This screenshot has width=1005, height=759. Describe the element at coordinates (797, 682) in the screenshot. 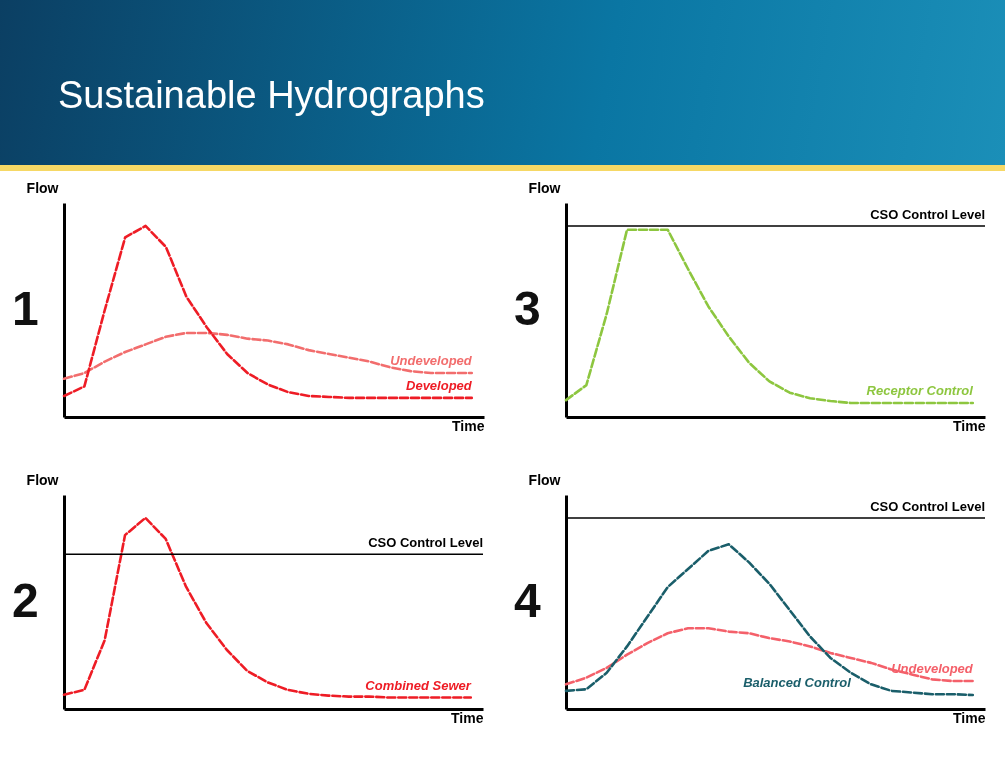

I see `series-label: Balanced Control` at that location.